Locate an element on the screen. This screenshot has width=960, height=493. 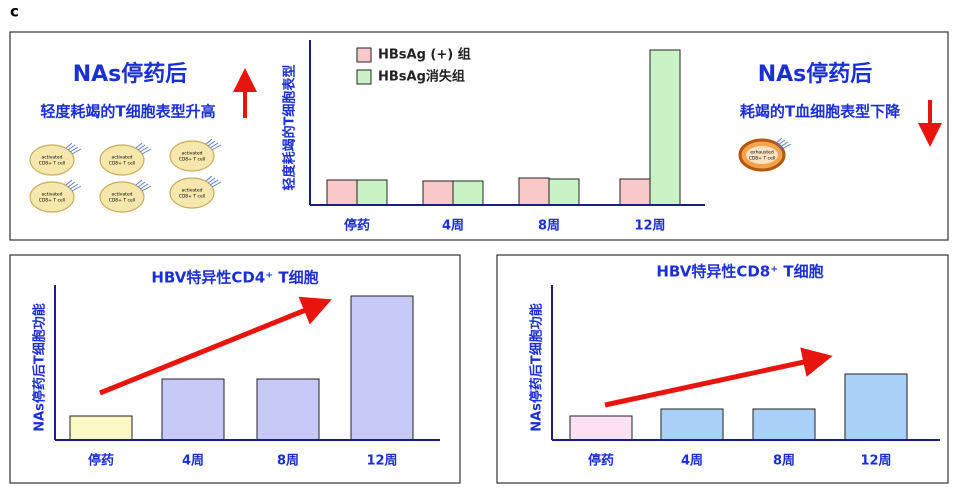
legend-label: HBsAg (+) 组 is located at coordinates (424, 55).